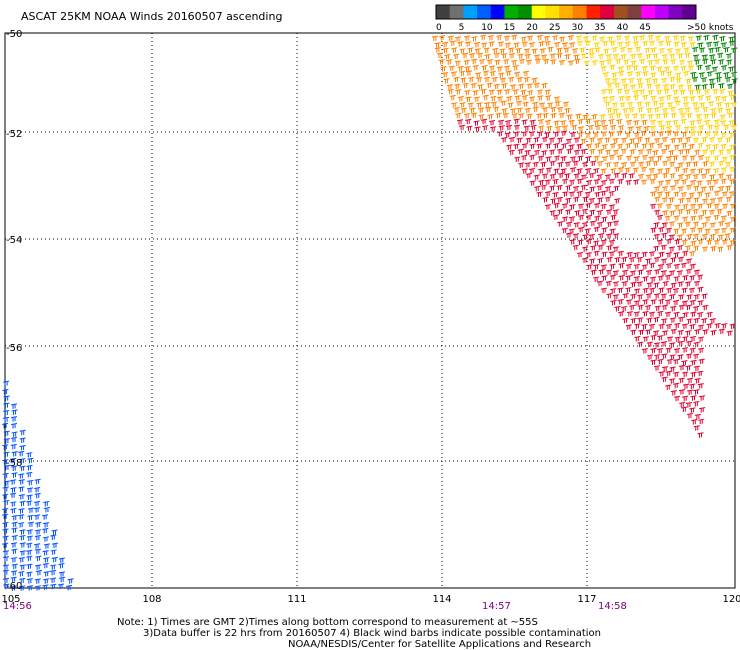  Describe the element at coordinates (487, 28) in the screenshot. I see `legend-tick-label: 10` at that location.